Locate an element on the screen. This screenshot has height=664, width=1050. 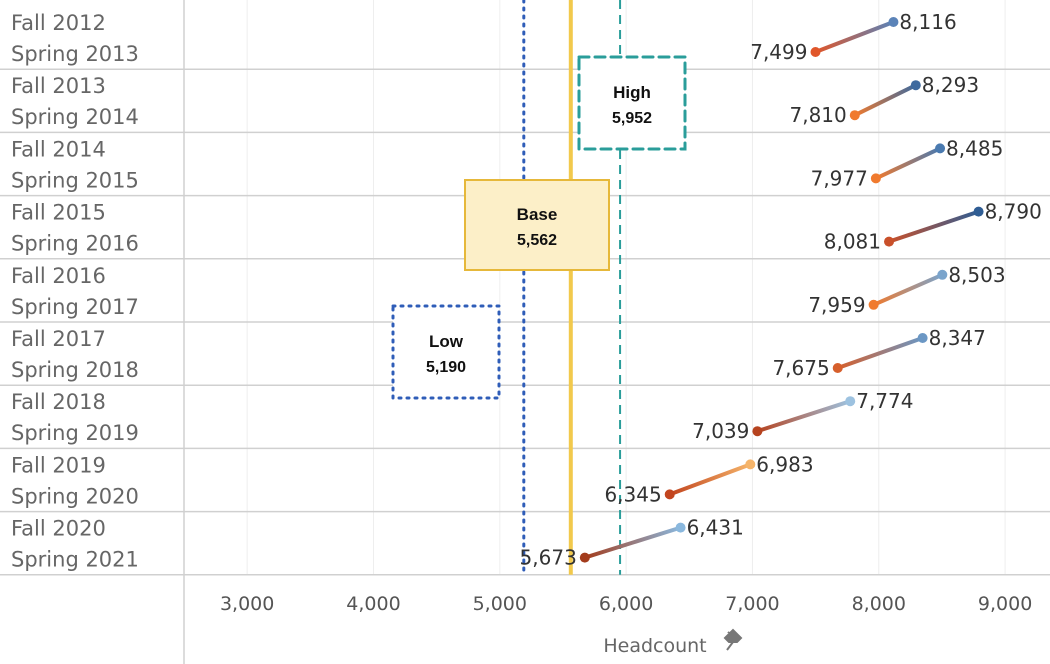
pin-icon is located at coordinates (733, 639).